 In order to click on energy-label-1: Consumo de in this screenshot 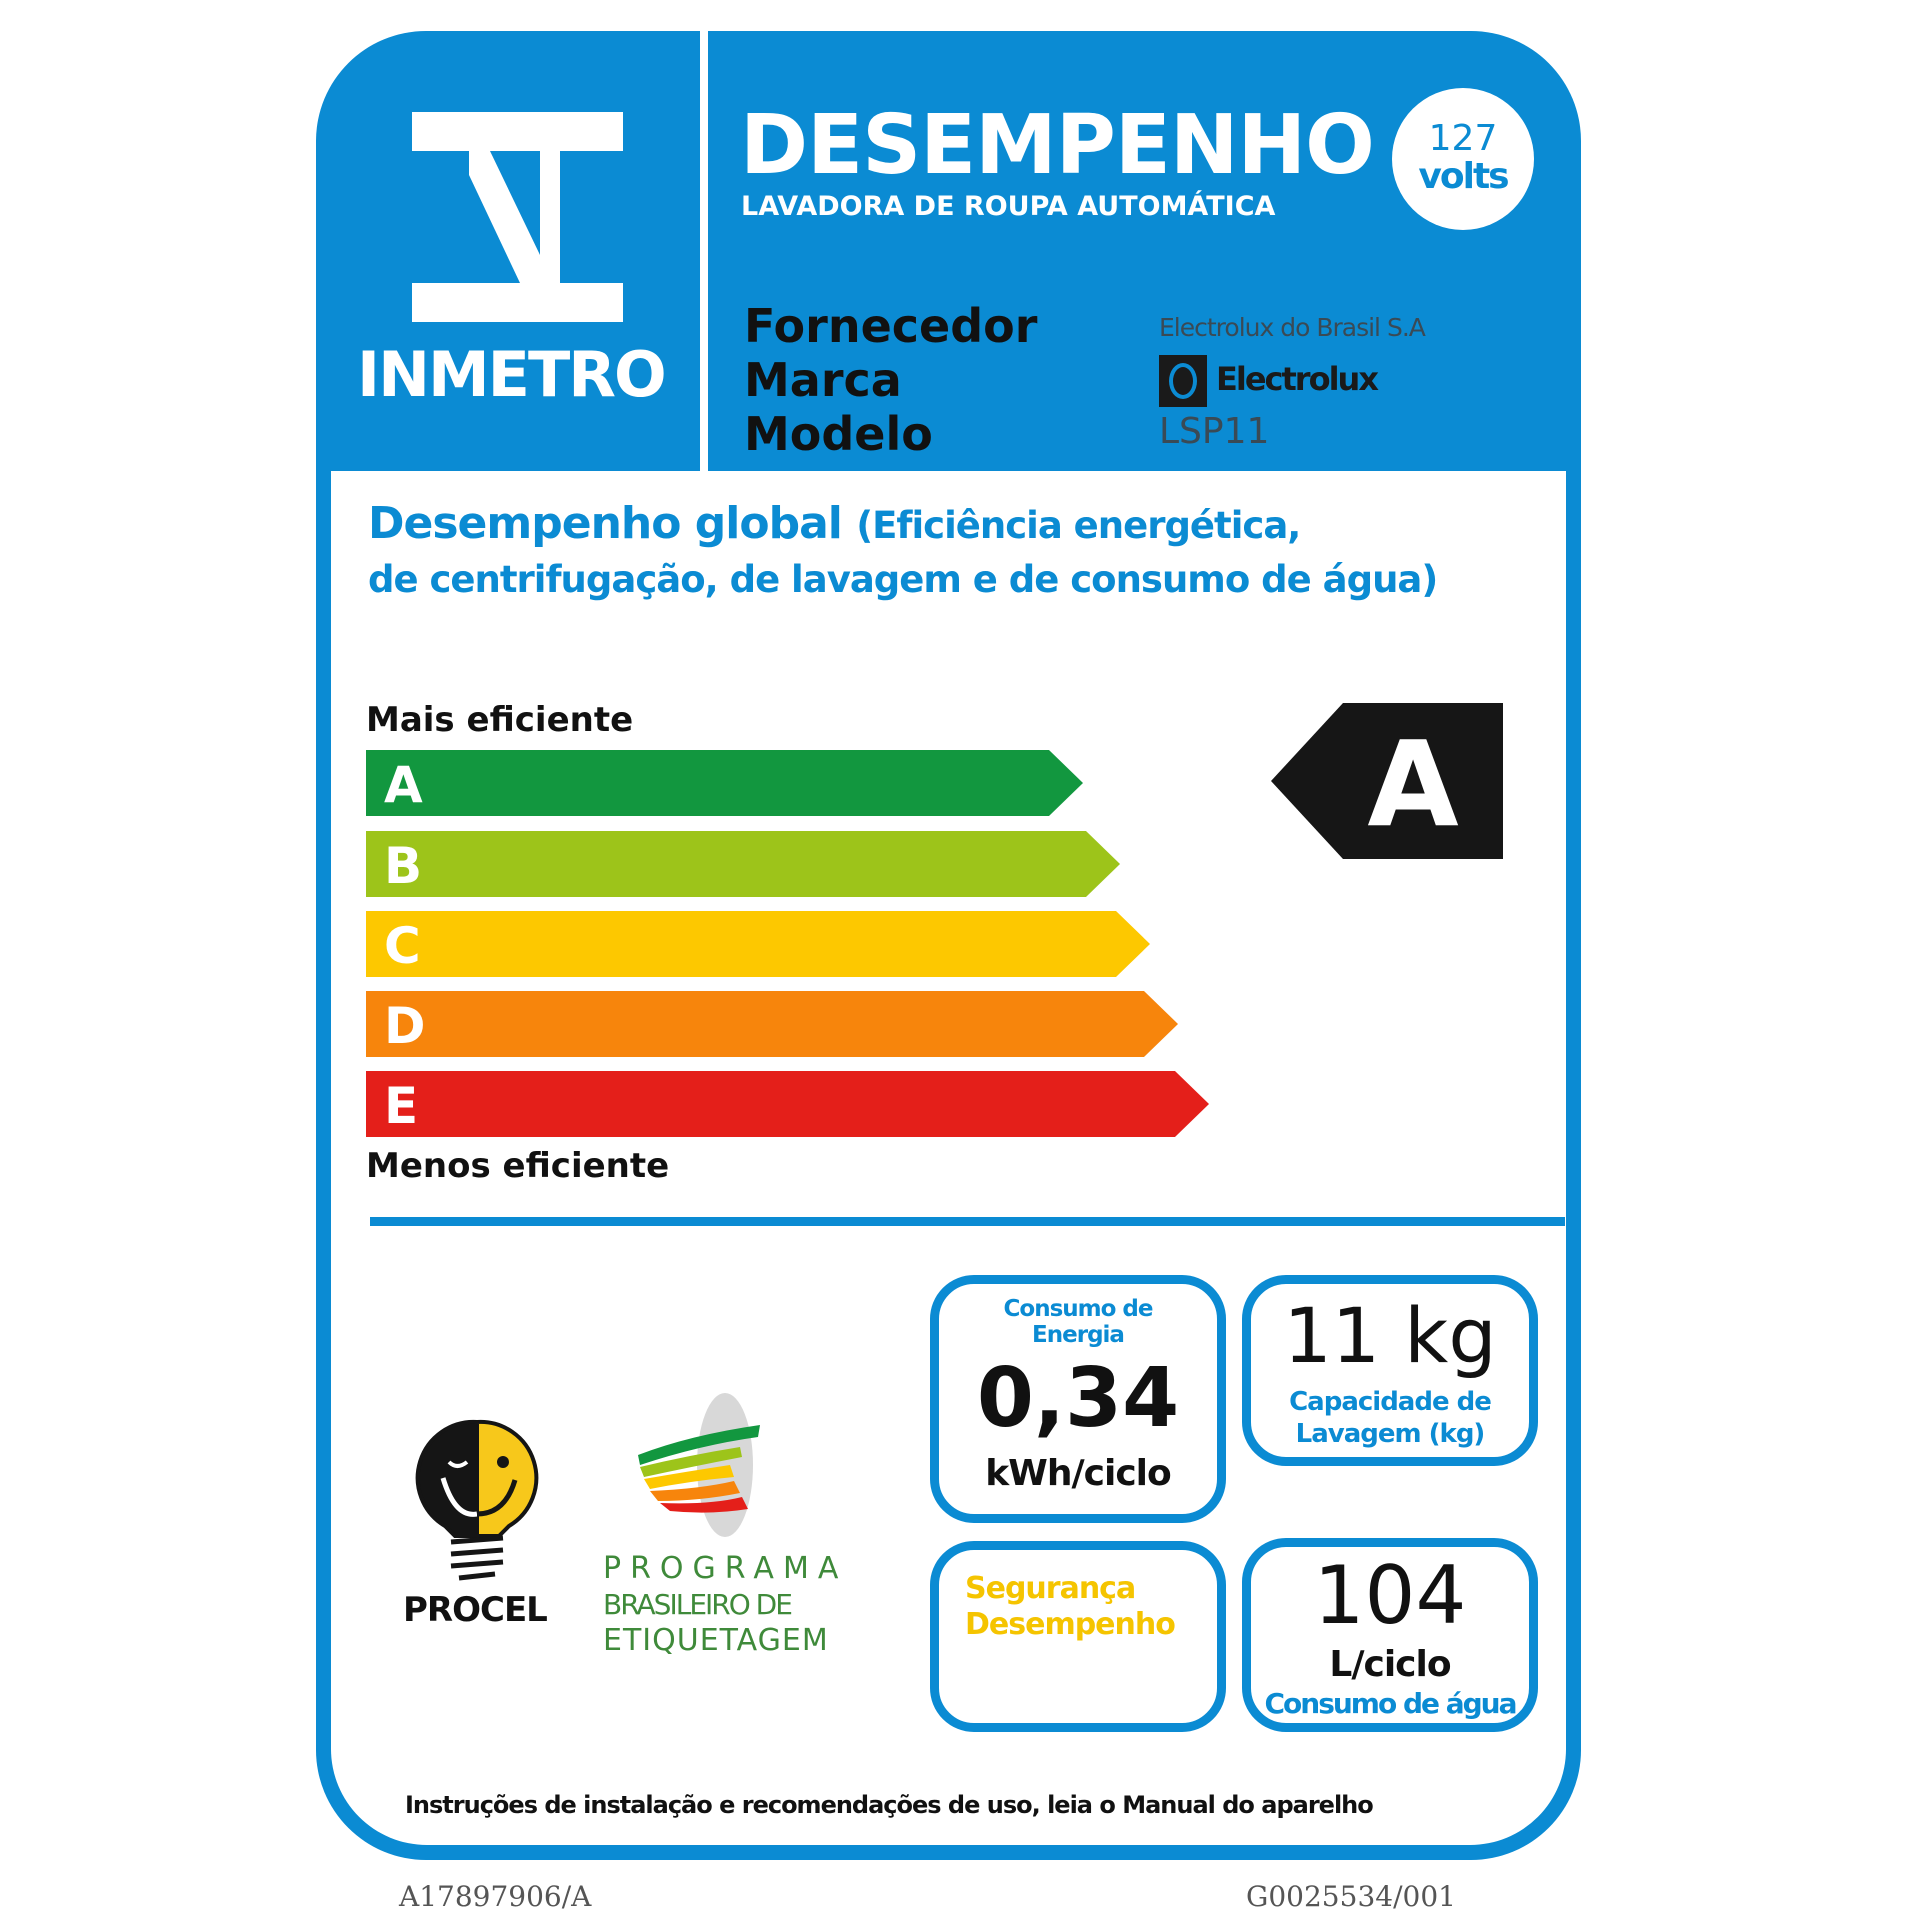, I will do `click(1078, 1309)`.